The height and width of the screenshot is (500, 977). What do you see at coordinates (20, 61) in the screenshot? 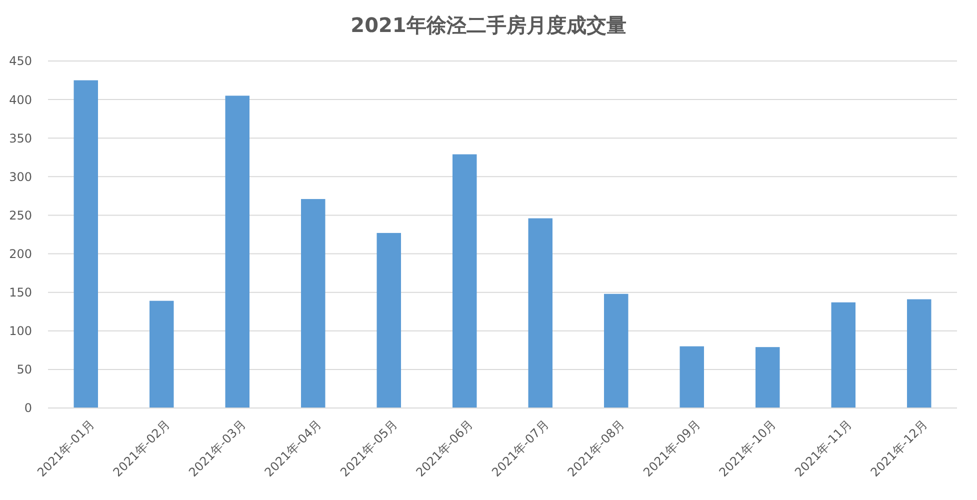
I see `y-tick-label: 450` at bounding box center [20, 61].